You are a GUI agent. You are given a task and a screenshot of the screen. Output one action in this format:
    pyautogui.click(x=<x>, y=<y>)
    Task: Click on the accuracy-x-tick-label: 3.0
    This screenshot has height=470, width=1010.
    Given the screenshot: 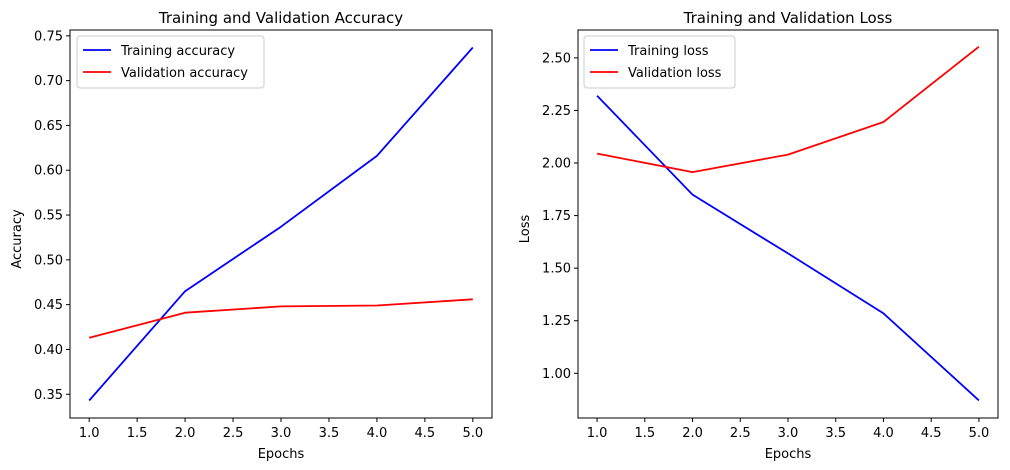 What is the action you would take?
    pyautogui.click(x=281, y=433)
    